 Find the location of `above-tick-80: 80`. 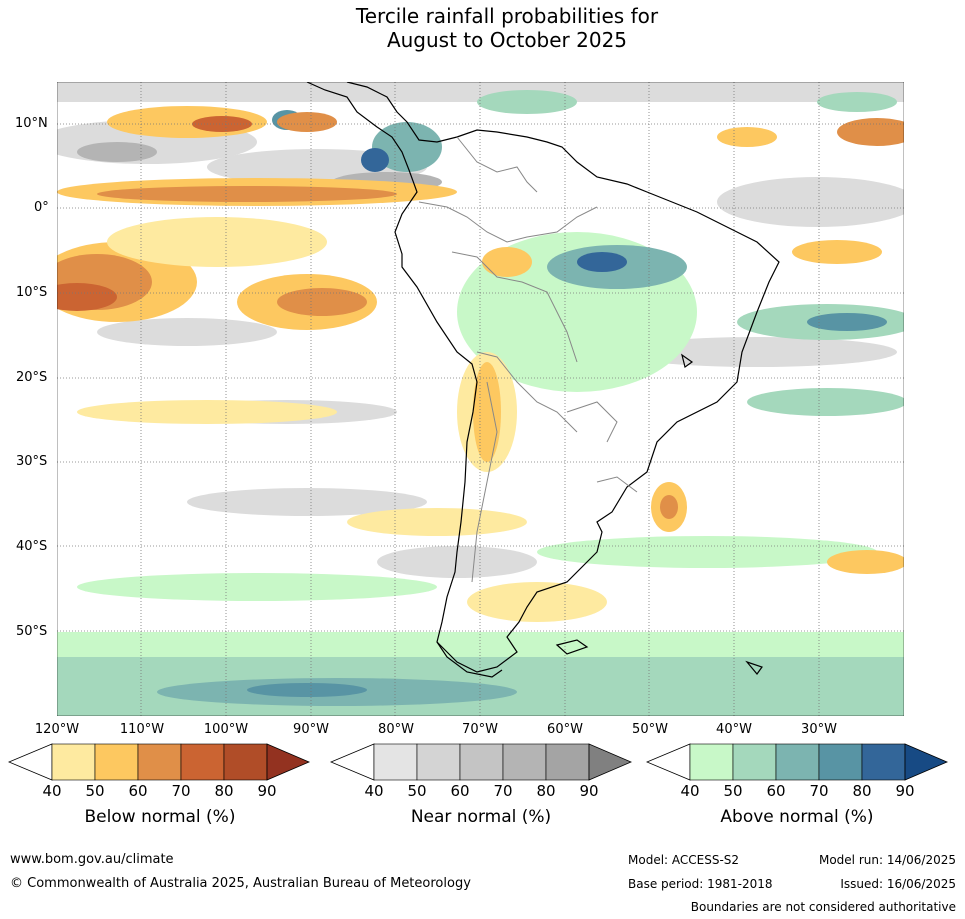

above-tick-80: 80 is located at coordinates (862, 791).